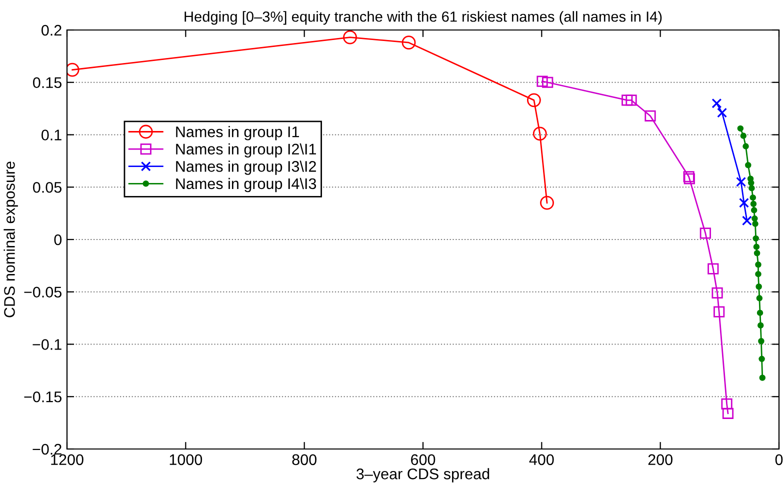  Describe the element at coordinates (47, 82) in the screenshot. I see `y-tick-label: 0.15` at that location.